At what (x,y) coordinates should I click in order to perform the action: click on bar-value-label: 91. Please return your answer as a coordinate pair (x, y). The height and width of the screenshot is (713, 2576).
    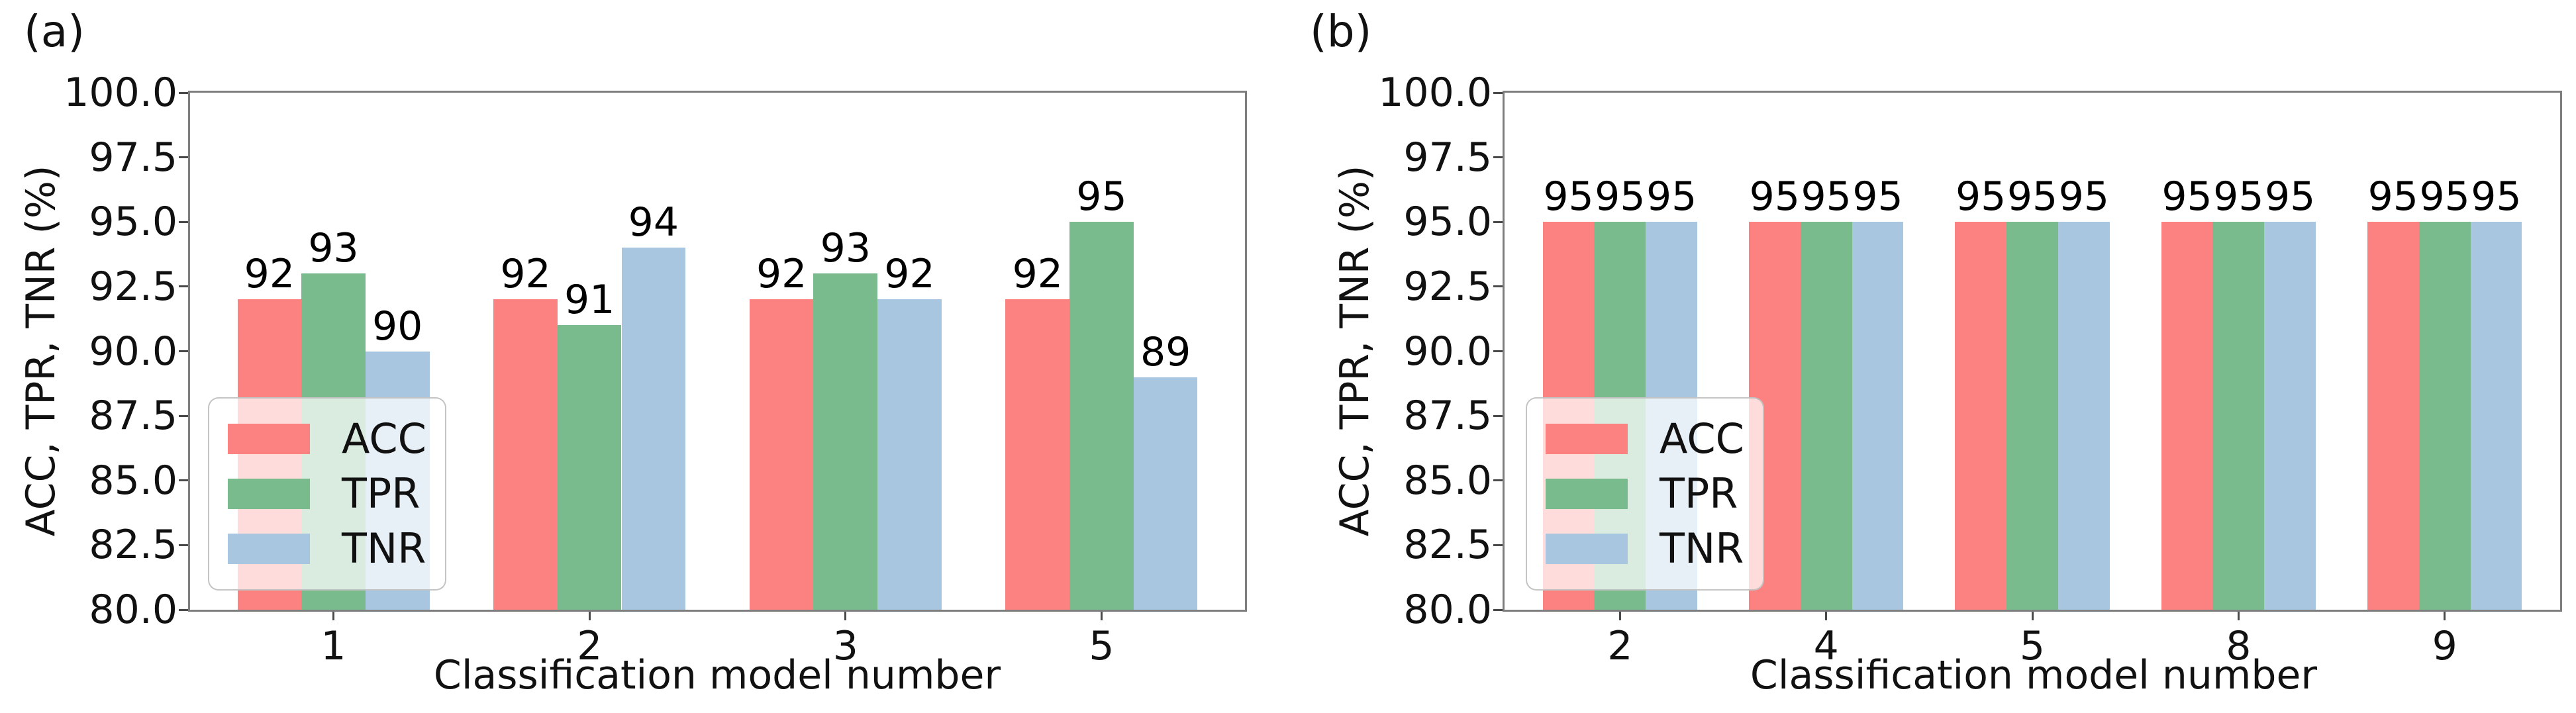
    Looking at the image, I should click on (589, 300).